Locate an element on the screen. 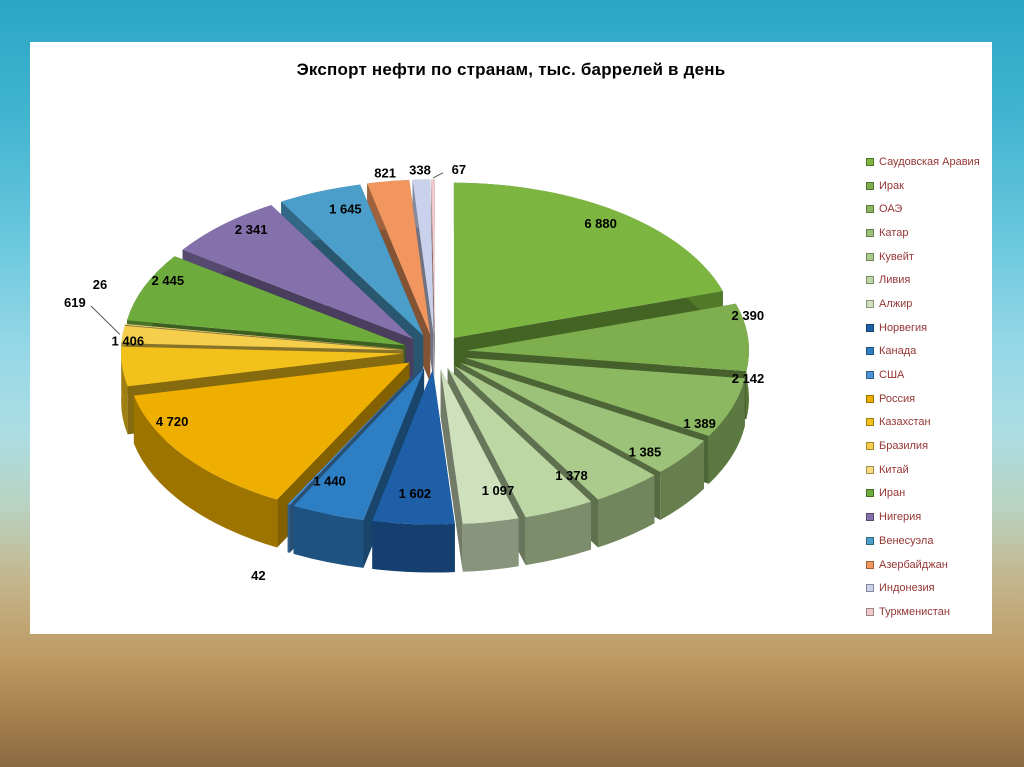 The width and height of the screenshot is (1024, 767). legend-item: США is located at coordinates (929, 375).